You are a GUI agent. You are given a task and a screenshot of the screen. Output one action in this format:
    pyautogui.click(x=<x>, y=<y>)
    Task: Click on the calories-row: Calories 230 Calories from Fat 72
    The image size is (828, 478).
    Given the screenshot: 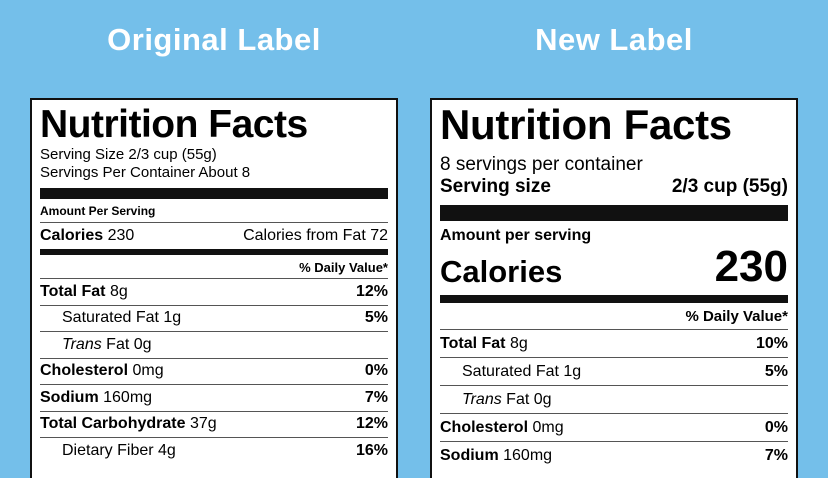 What is the action you would take?
    pyautogui.click(x=214, y=235)
    